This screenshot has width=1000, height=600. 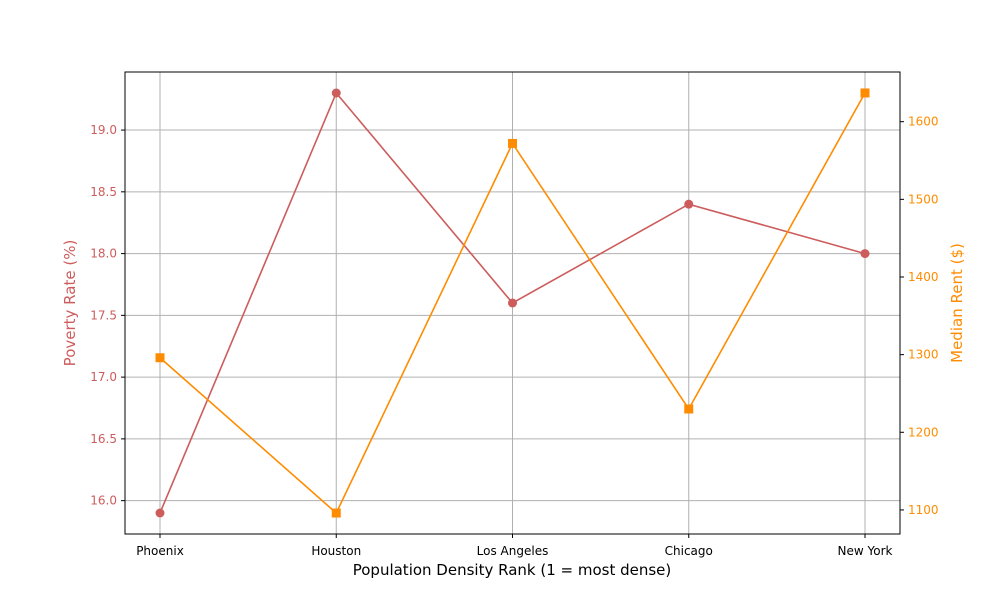 I want to click on y-right-axis-ticks: 1100 1200 1300 1400 1500 1600, so click(x=919, y=316).